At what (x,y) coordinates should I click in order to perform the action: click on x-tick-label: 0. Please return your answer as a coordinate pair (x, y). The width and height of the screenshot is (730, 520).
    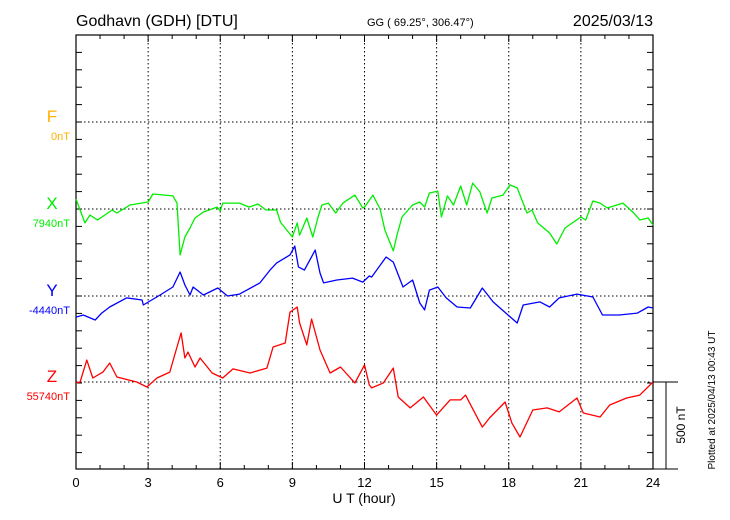
    Looking at the image, I should click on (75, 482).